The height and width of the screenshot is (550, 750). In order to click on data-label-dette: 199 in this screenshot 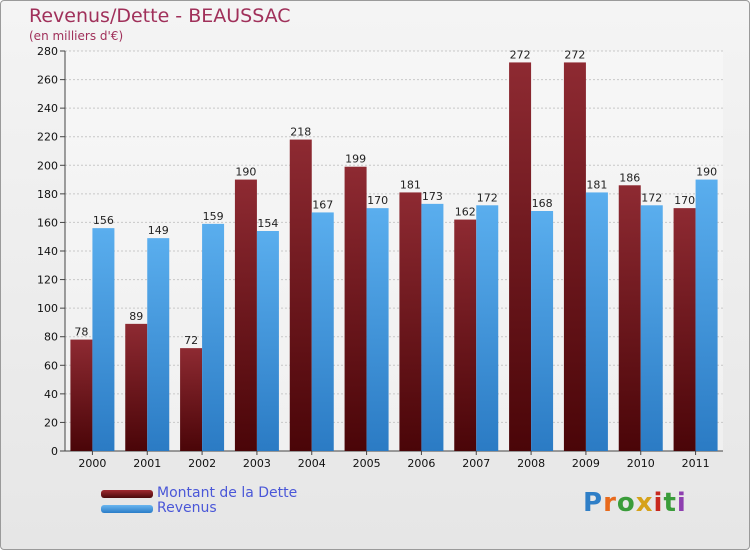, I will do `click(355, 159)`.